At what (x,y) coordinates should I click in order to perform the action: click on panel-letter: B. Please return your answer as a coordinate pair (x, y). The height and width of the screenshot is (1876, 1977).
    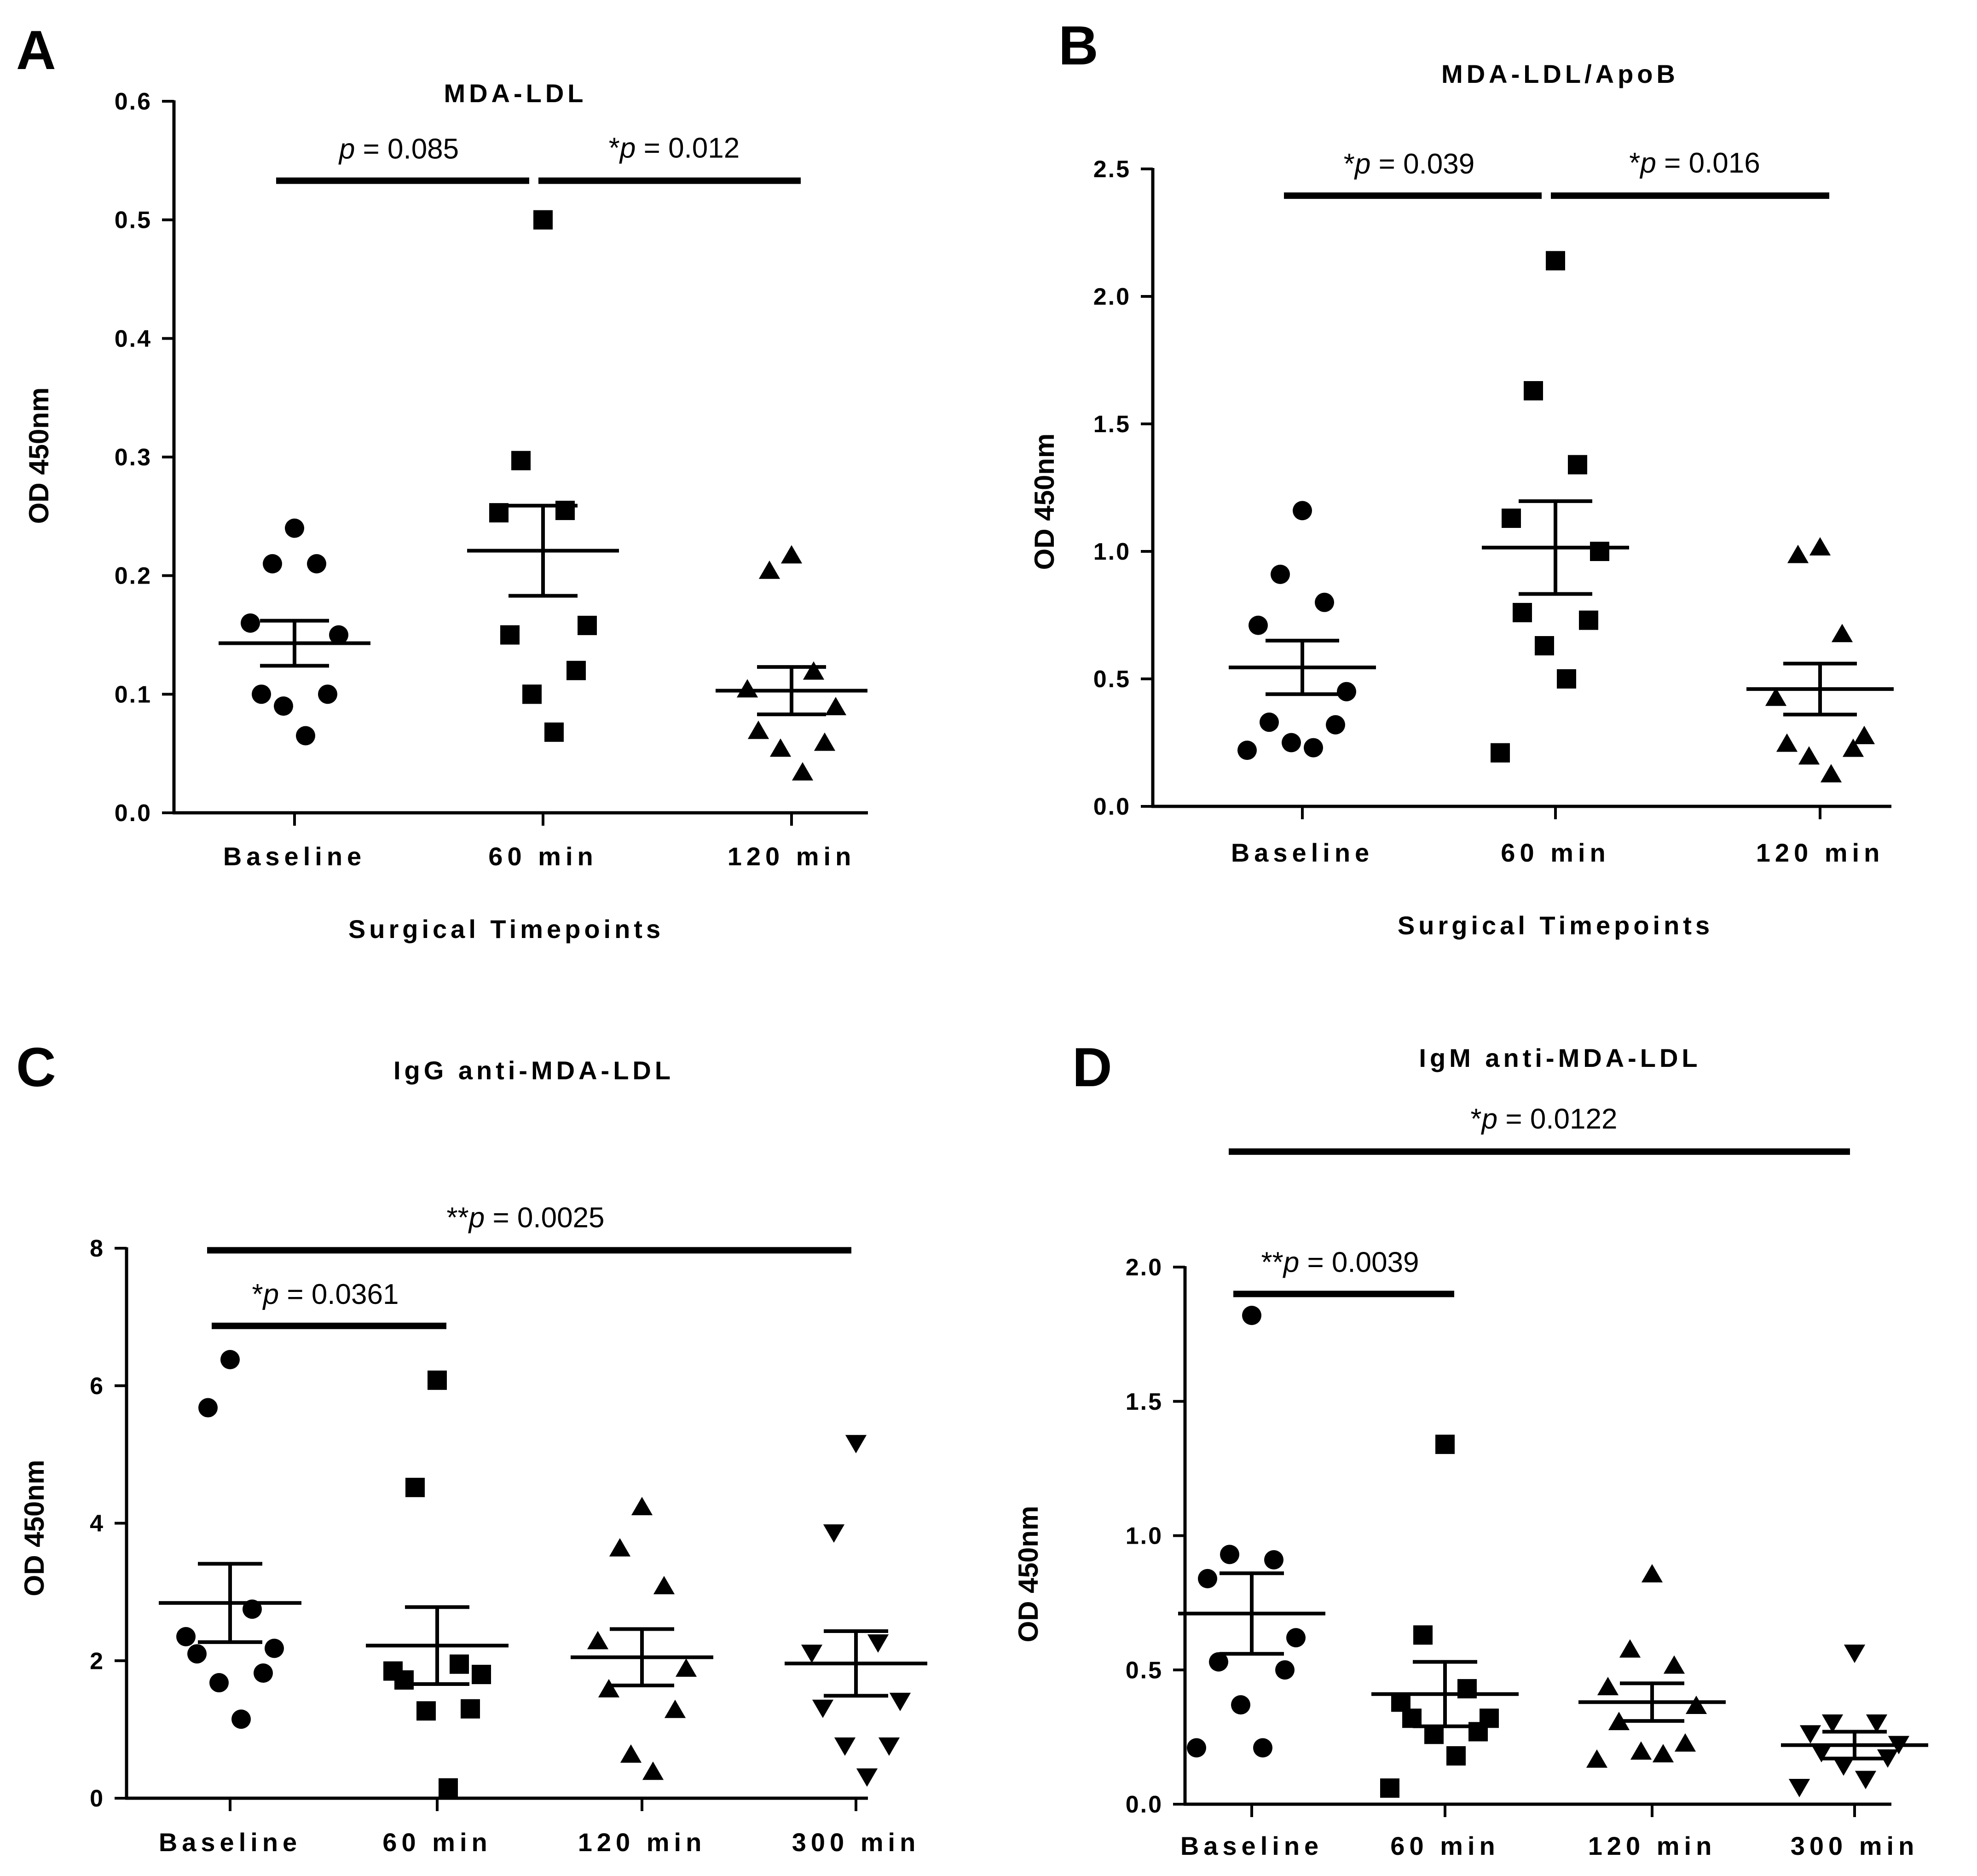
    Looking at the image, I should click on (1078, 46).